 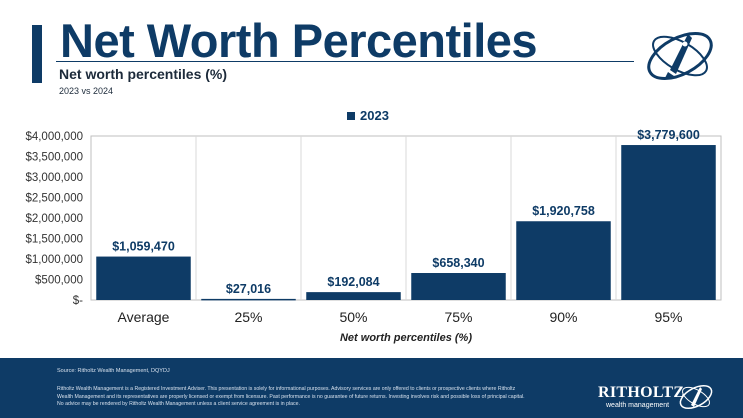 What do you see at coordinates (54, 178) in the screenshot?
I see `y-tick-label: $3,000,000` at bounding box center [54, 178].